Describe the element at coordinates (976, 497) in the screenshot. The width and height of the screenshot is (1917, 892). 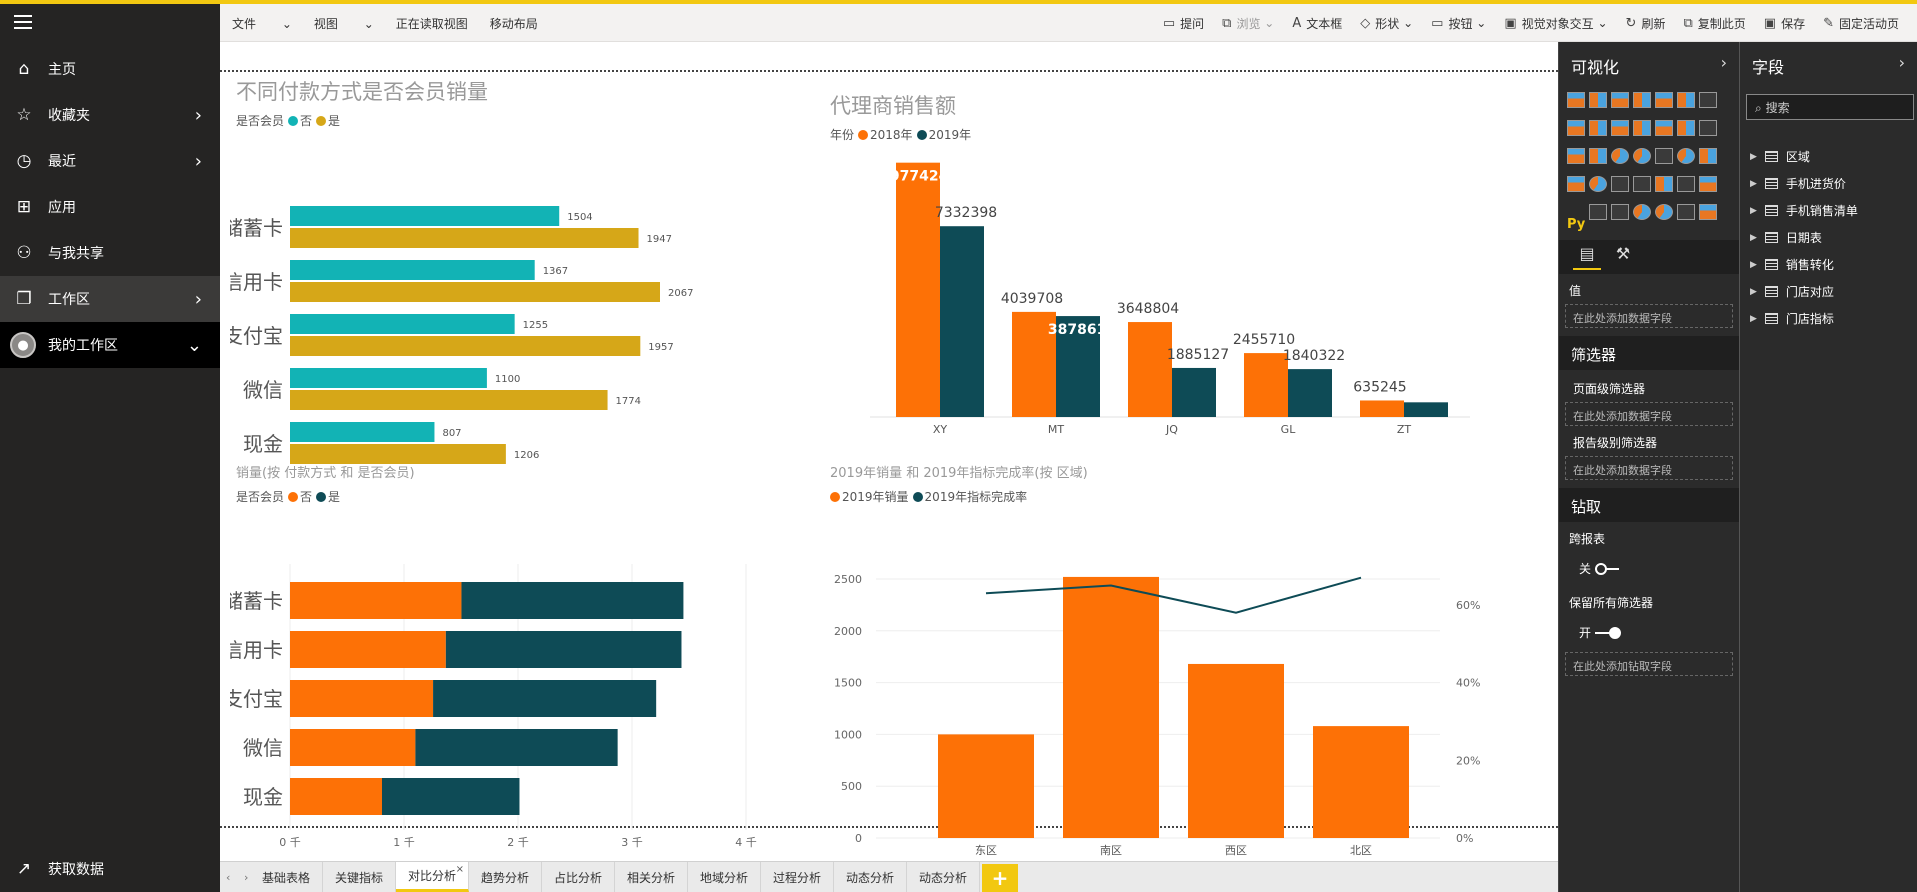
I see `legend-entry: 2019年指标完成率` at that location.